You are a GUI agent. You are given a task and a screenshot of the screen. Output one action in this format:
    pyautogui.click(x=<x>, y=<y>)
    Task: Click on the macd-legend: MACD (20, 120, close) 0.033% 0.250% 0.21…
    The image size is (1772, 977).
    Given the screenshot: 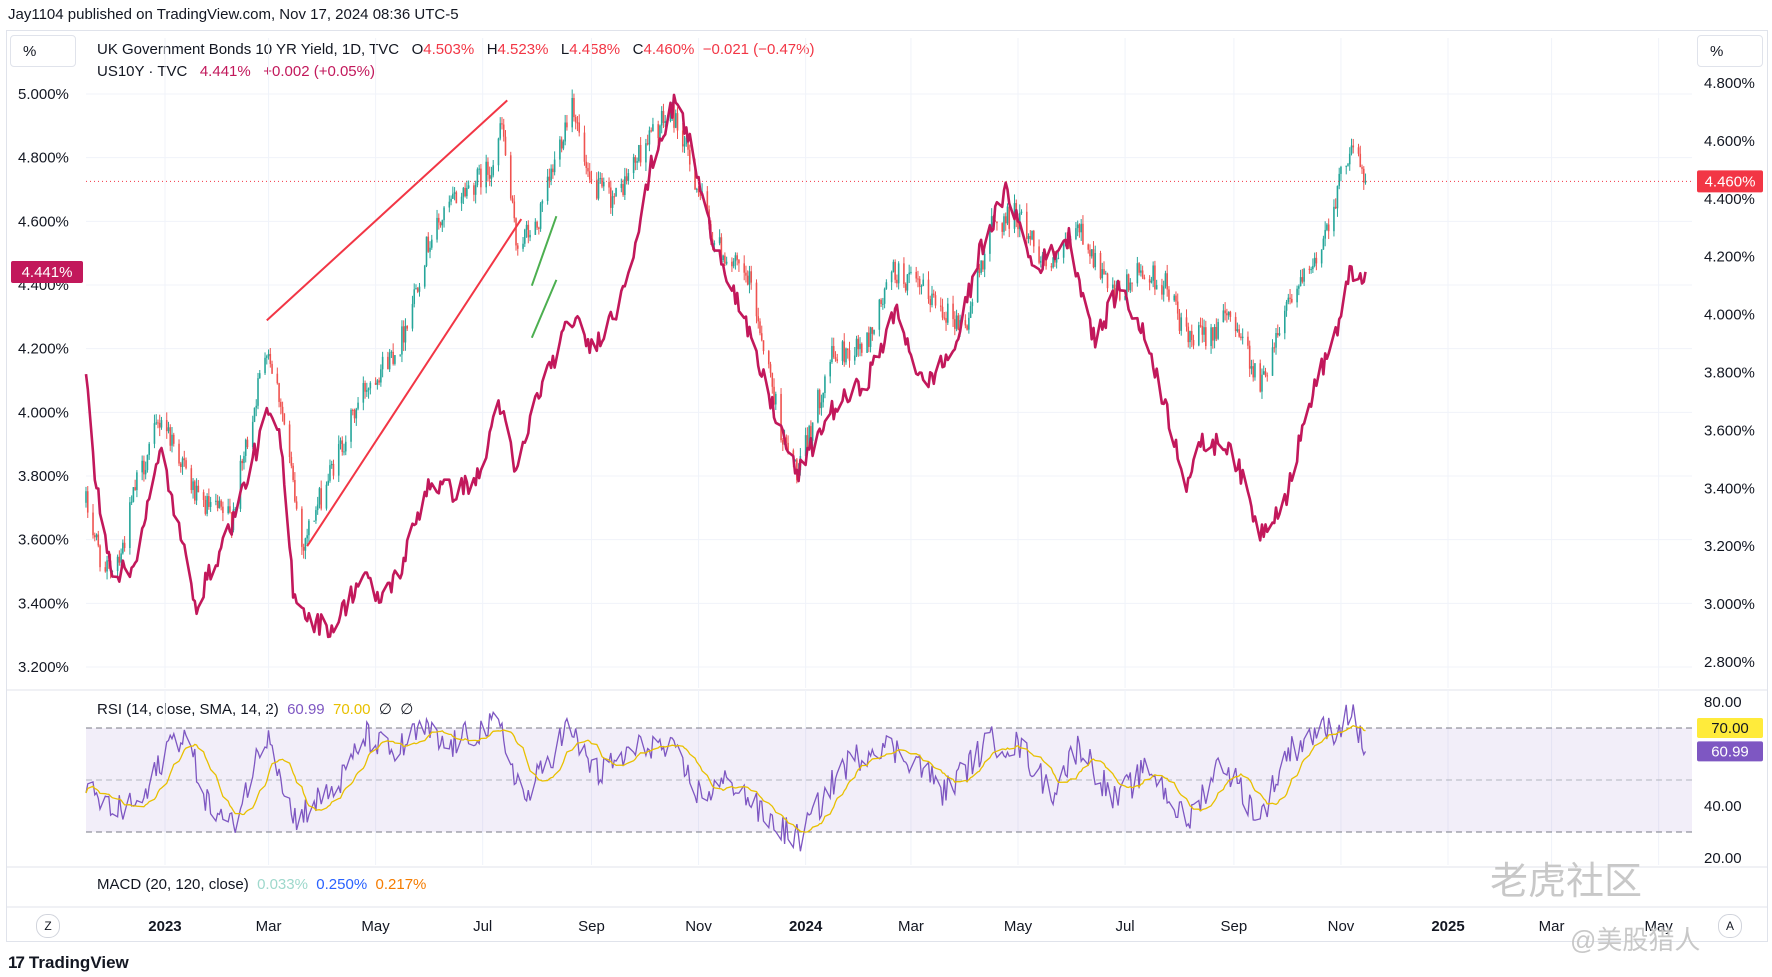 What is the action you would take?
    pyautogui.click(x=261, y=884)
    